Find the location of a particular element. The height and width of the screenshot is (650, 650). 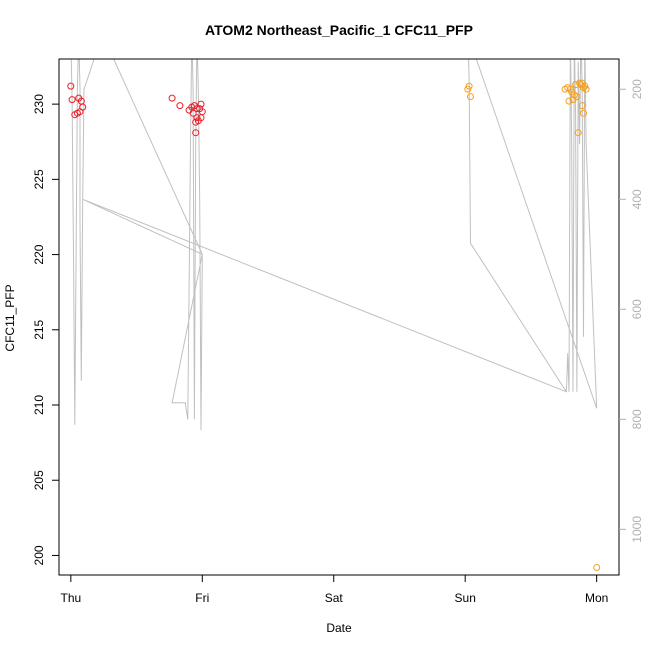

right-y-tick-label: 400 is located at coordinates (637, 199).